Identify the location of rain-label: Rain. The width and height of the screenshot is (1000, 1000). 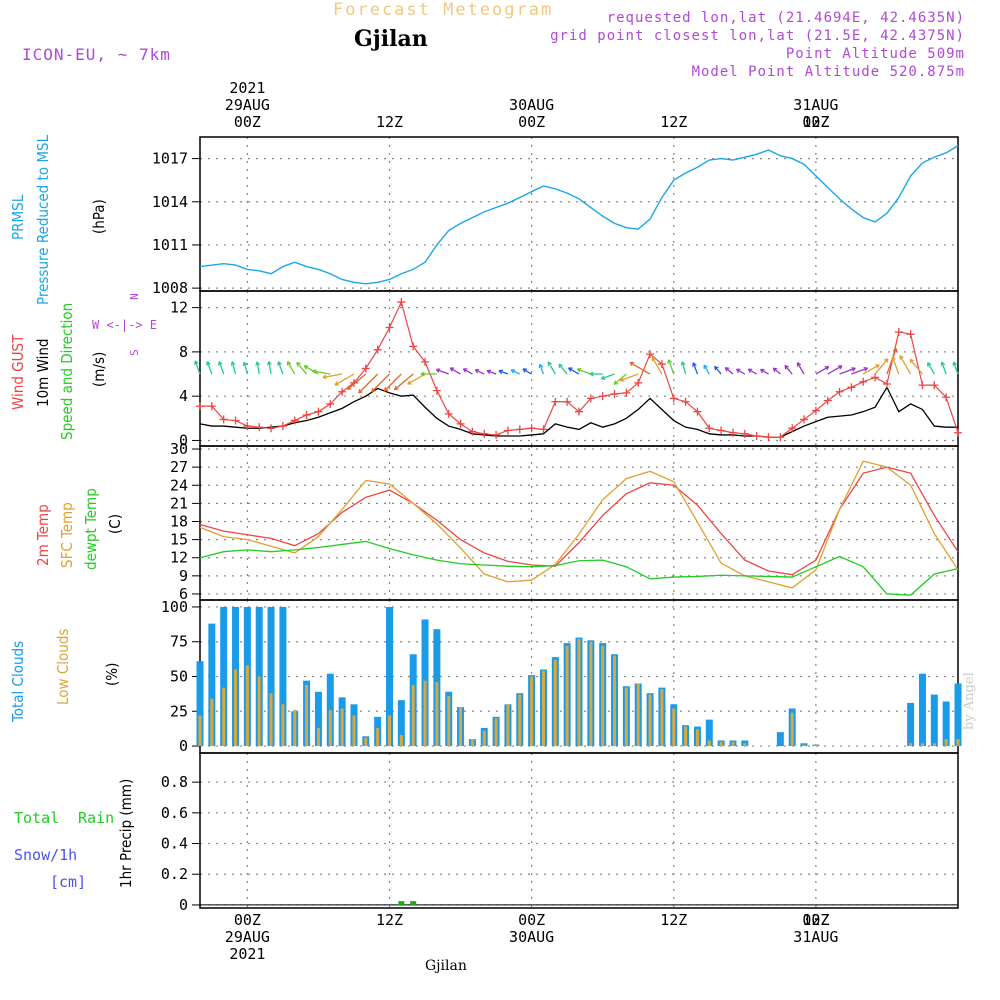
(96, 818).